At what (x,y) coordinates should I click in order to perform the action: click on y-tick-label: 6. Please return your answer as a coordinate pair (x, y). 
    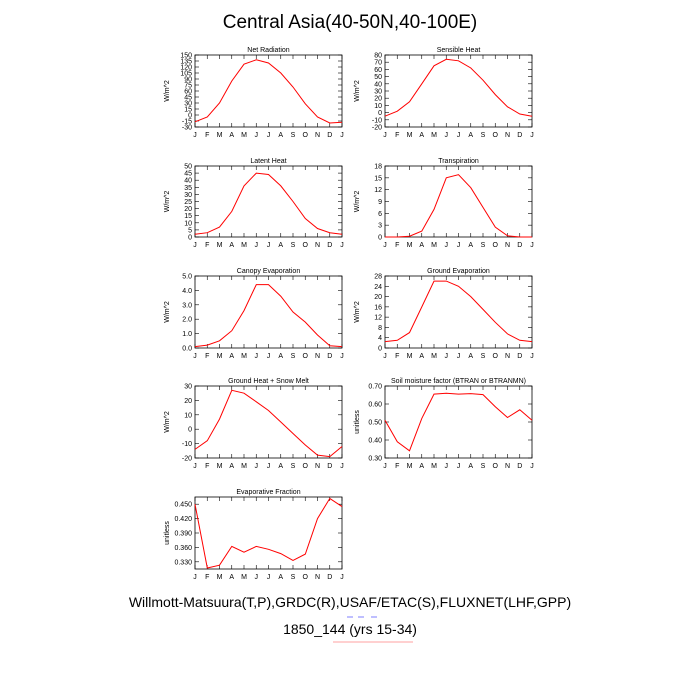
    Looking at the image, I should click on (380, 214).